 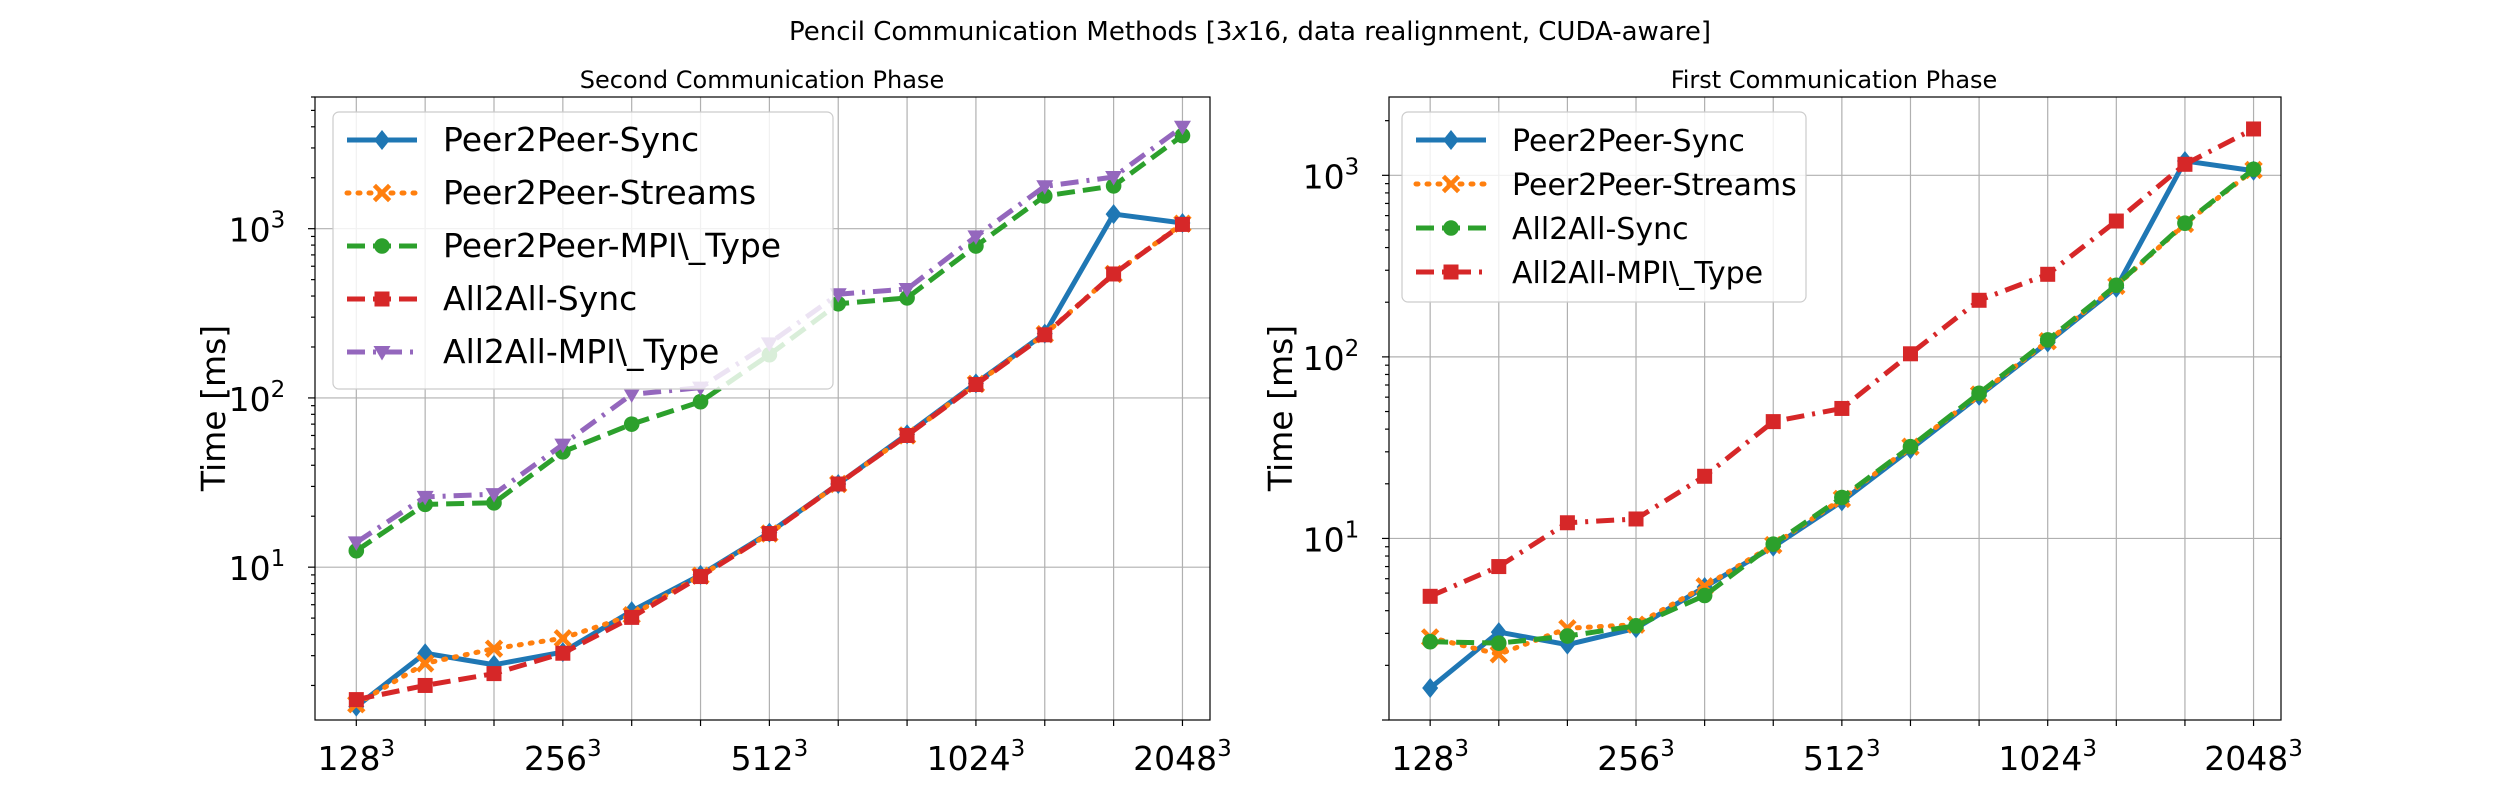 I want to click on legend-item-all2all-mpi-type: All2All-MPI\_Type, so click(x=533, y=351).